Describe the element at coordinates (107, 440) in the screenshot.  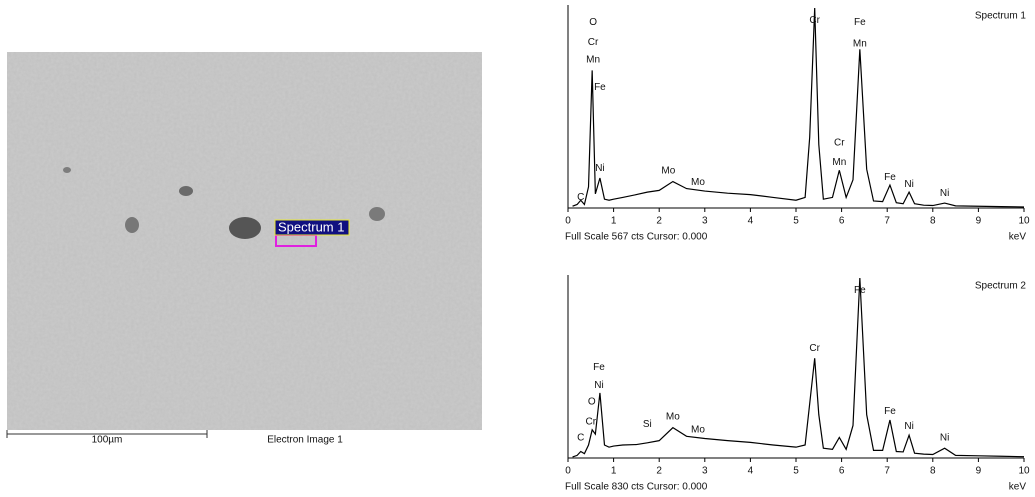
I see `scale-bar-label: 100µm` at that location.